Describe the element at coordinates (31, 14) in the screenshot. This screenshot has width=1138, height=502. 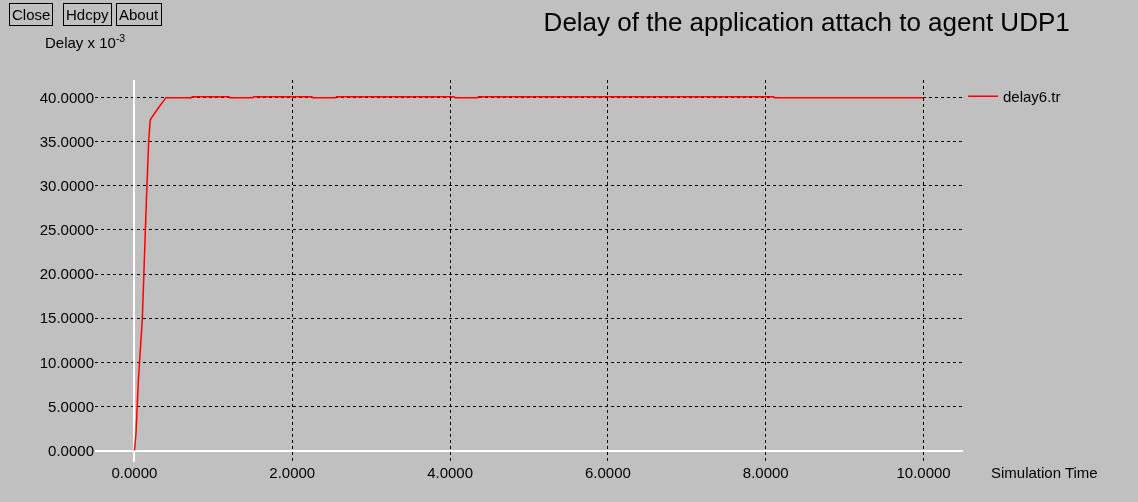
I see `text: Close` at that location.